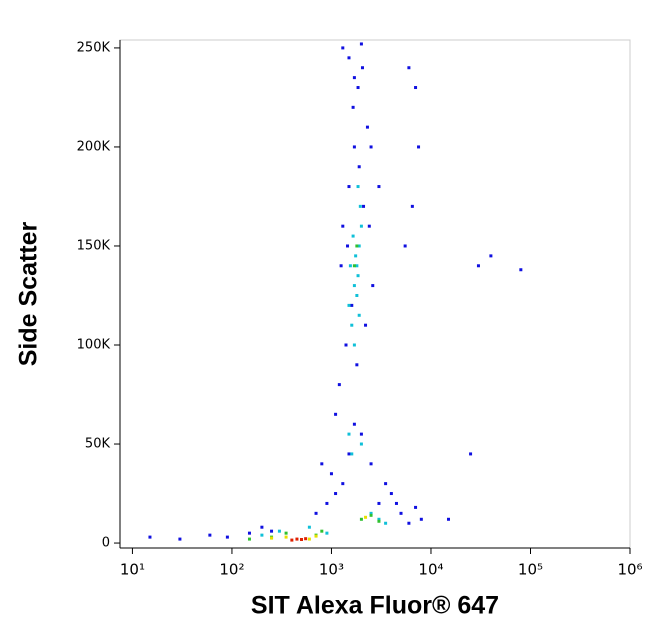 The image size is (650, 638). I want to click on y-tick-label: 250K, so click(94, 47).